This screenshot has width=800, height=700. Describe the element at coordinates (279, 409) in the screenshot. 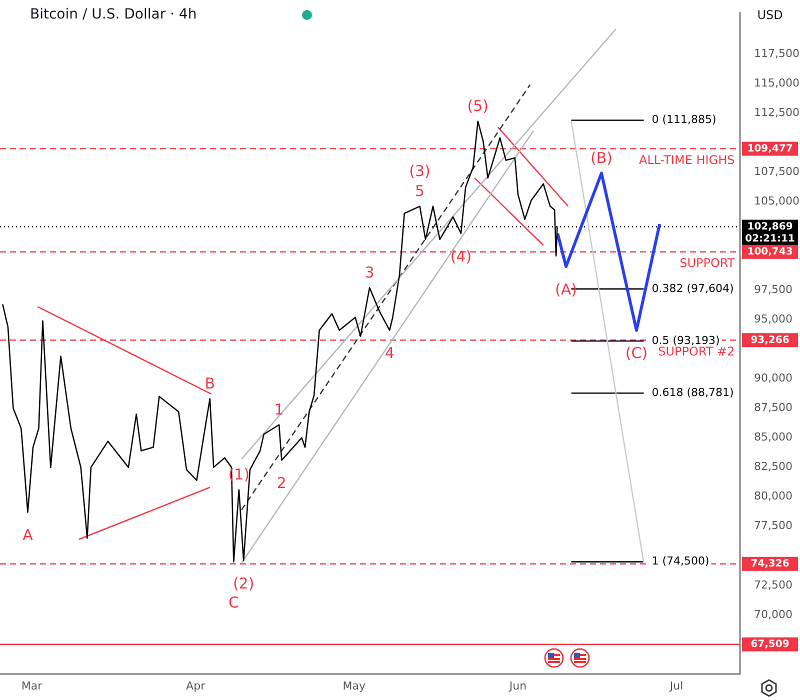

I see `annotation: 1` at that location.